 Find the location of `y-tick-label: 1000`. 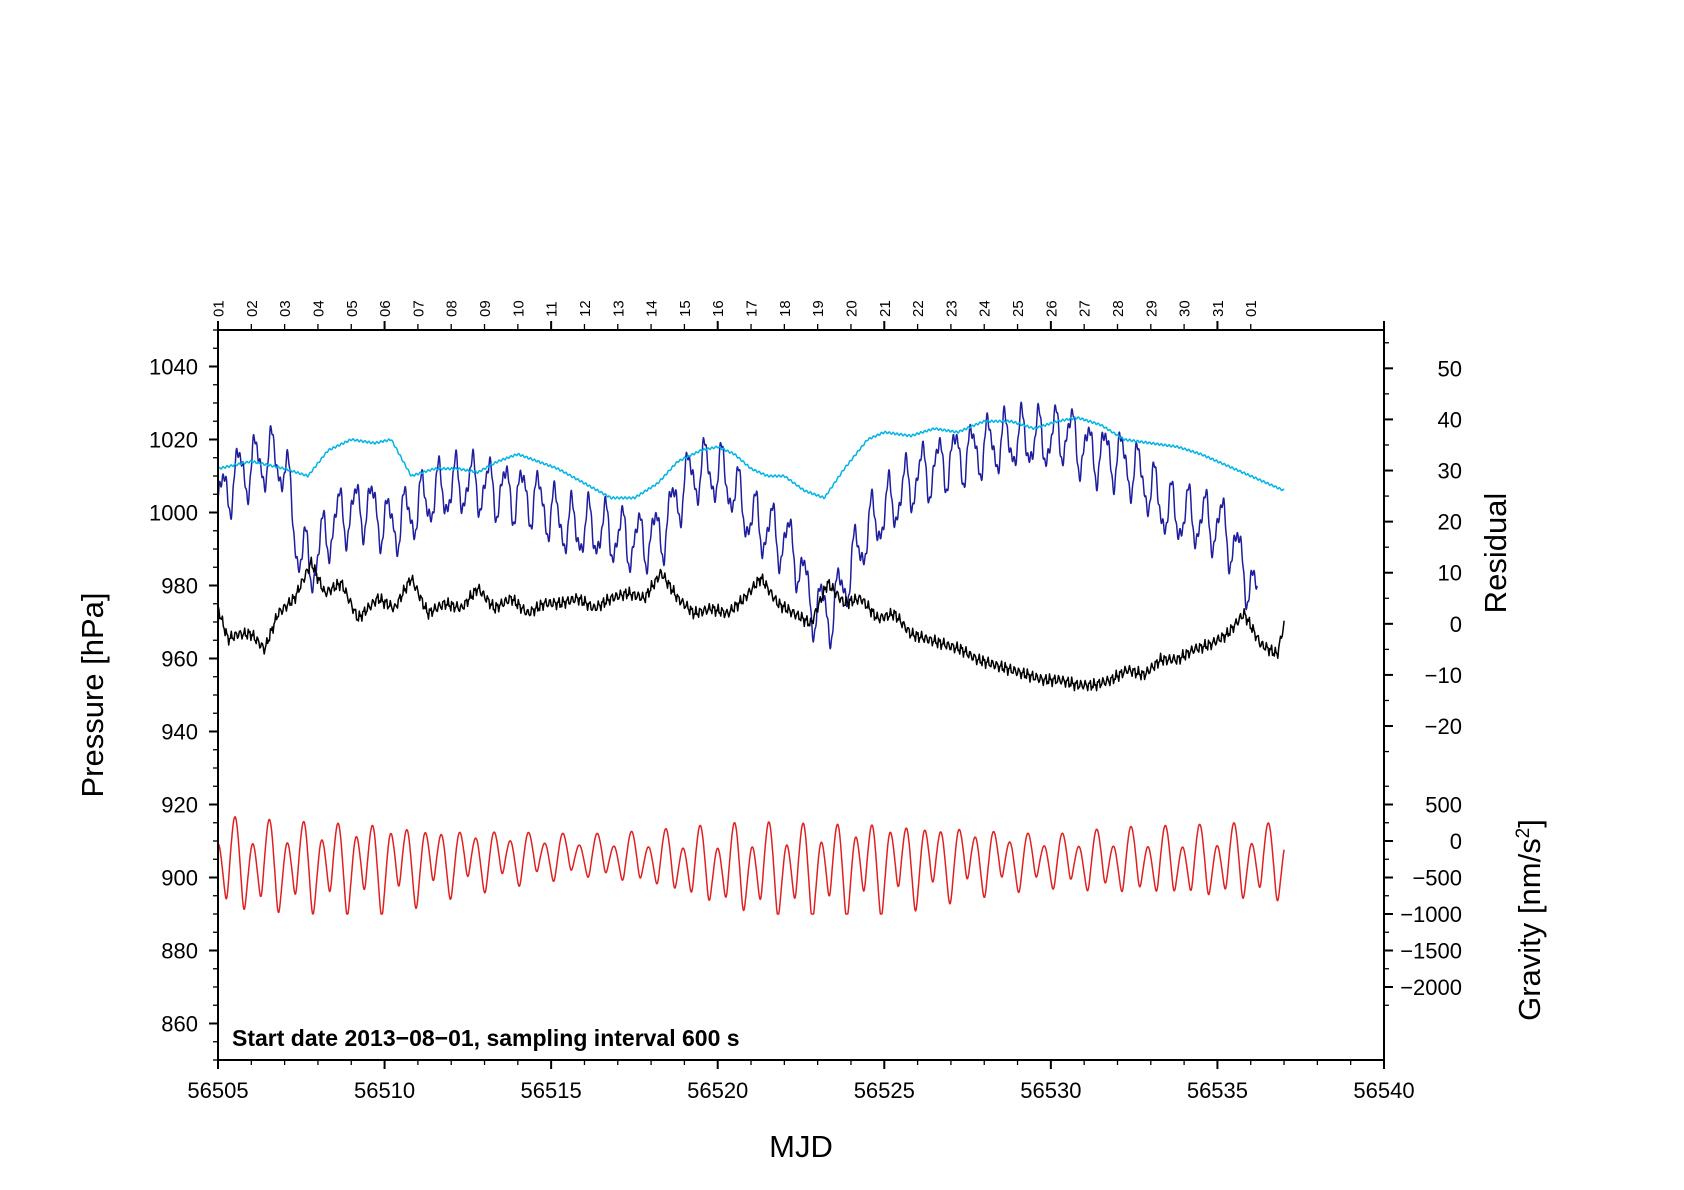

y-tick-label: 1000 is located at coordinates (173, 513).